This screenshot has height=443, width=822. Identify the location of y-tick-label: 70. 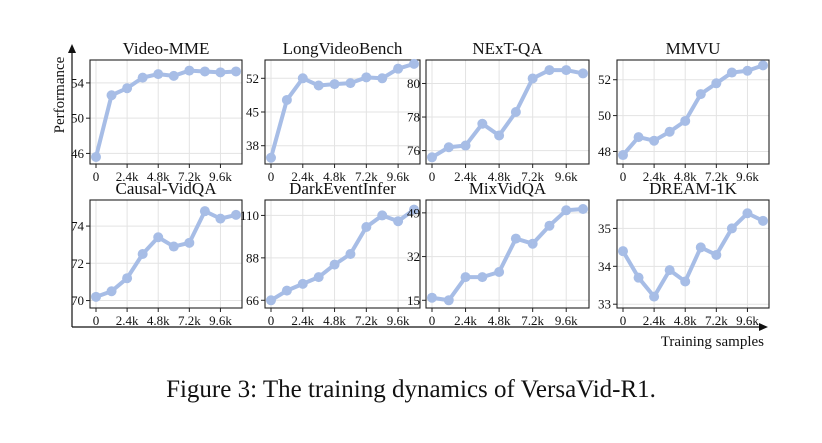
(77, 300).